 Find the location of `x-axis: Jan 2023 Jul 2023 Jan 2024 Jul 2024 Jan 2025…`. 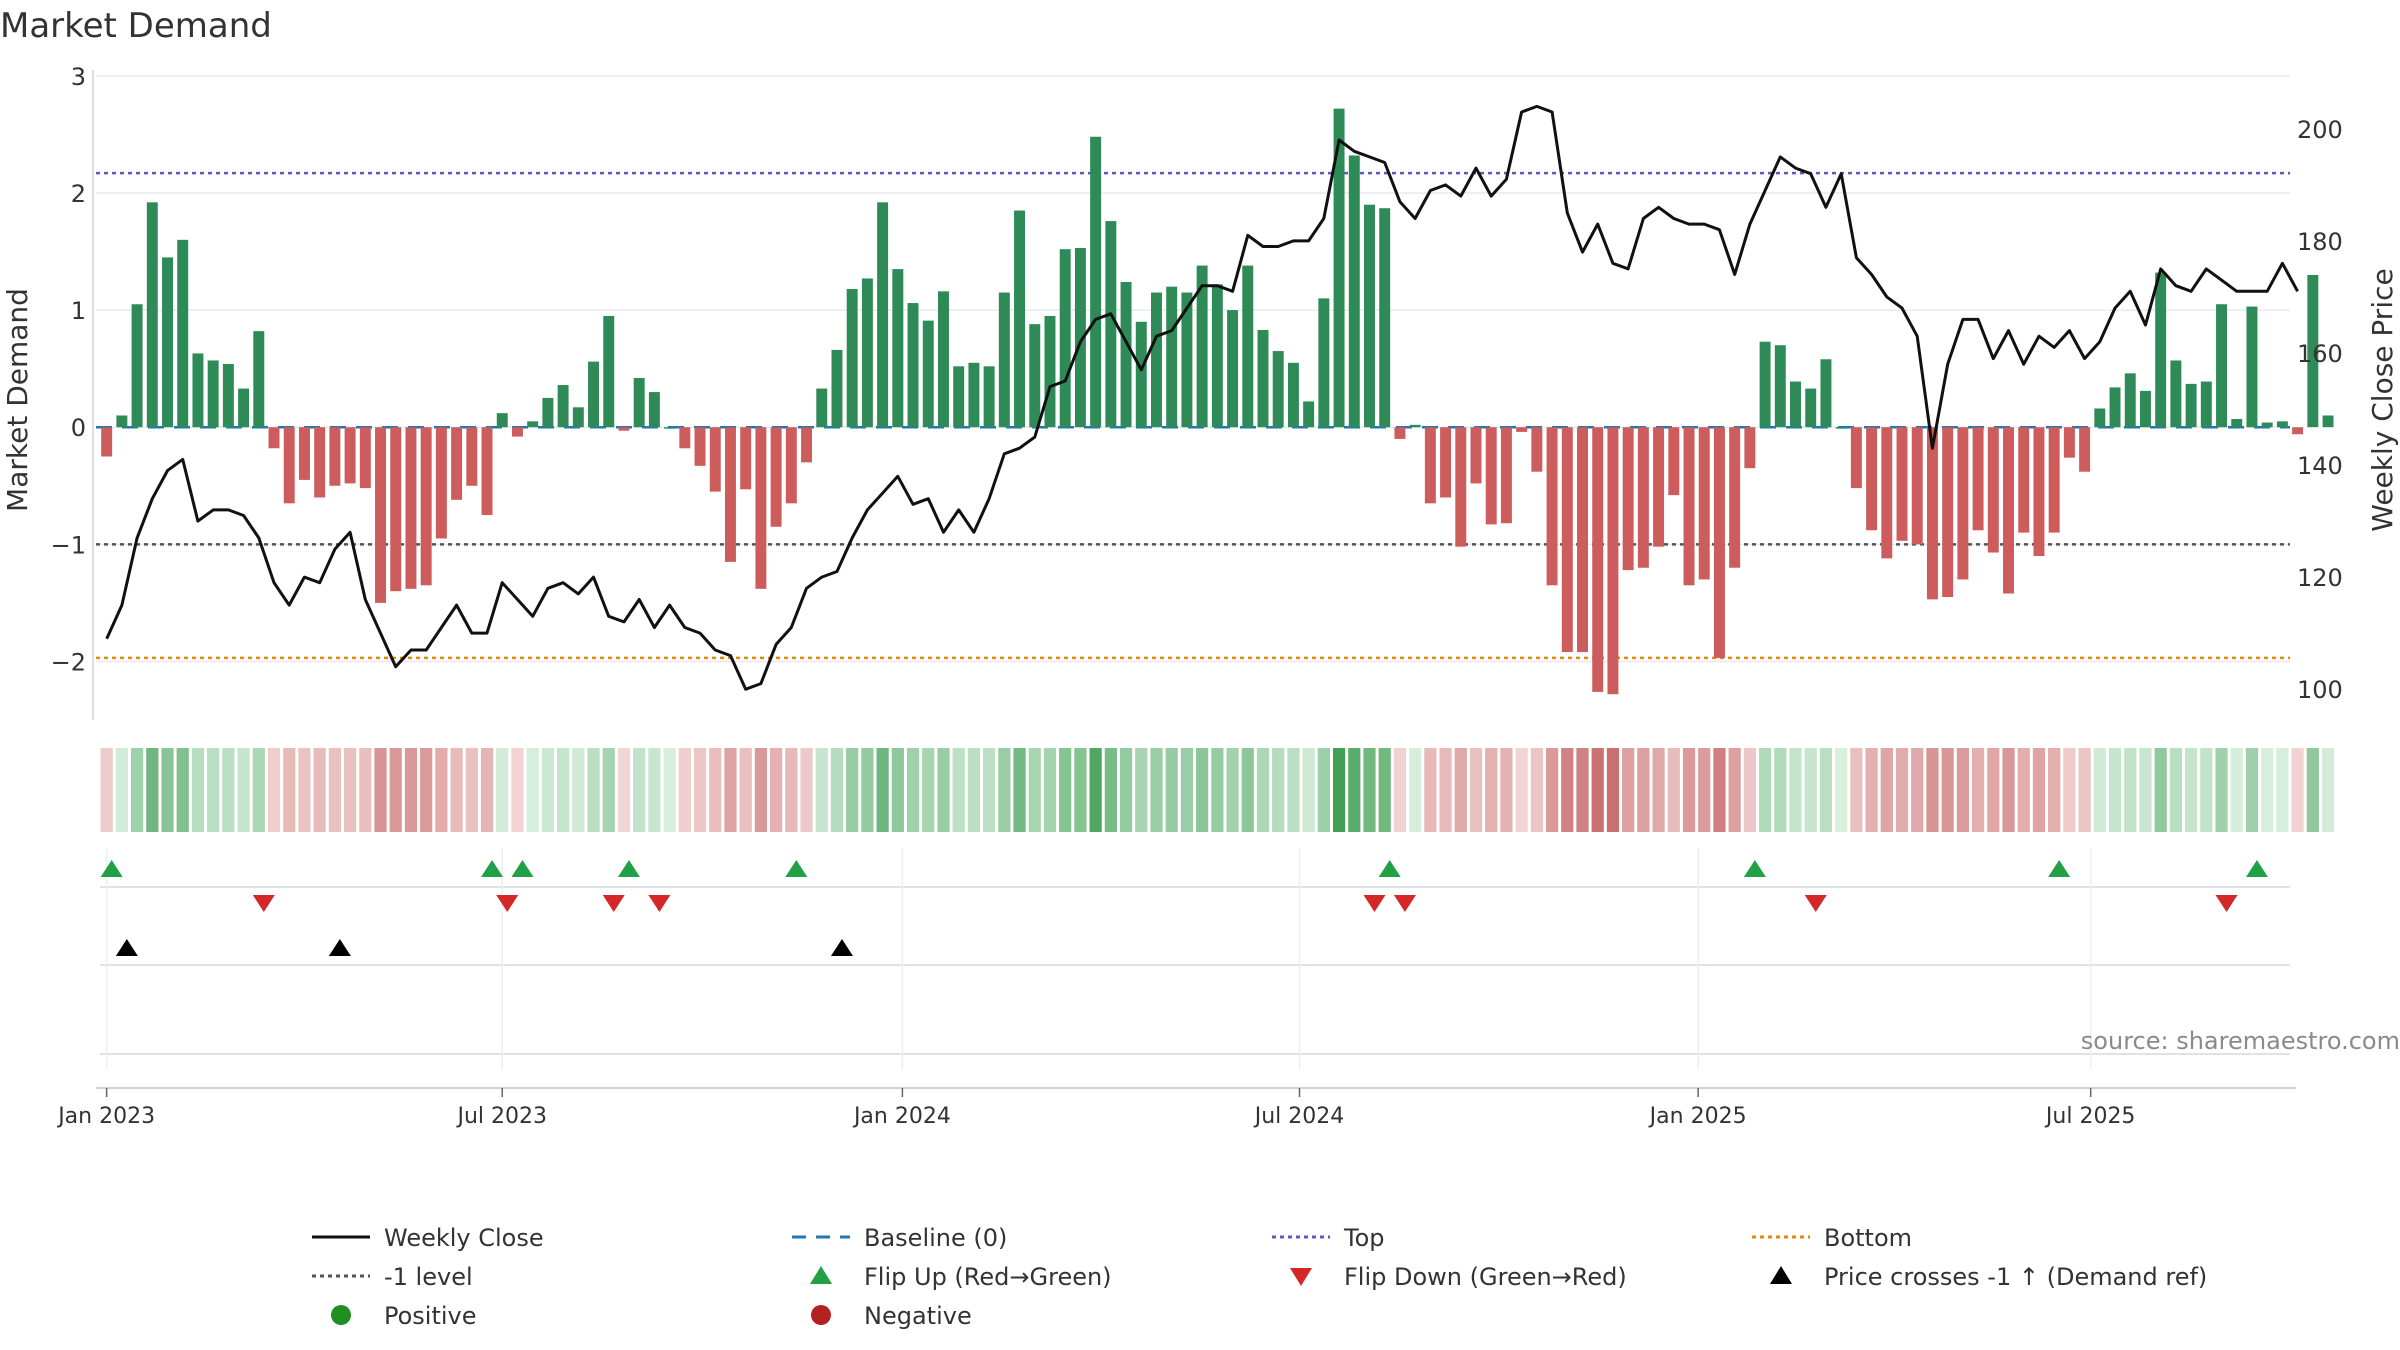

x-axis: Jan 2023 Jul 2023 Jan 2024 Jul 2024 Jan 2025… is located at coordinates (1176, 1108).